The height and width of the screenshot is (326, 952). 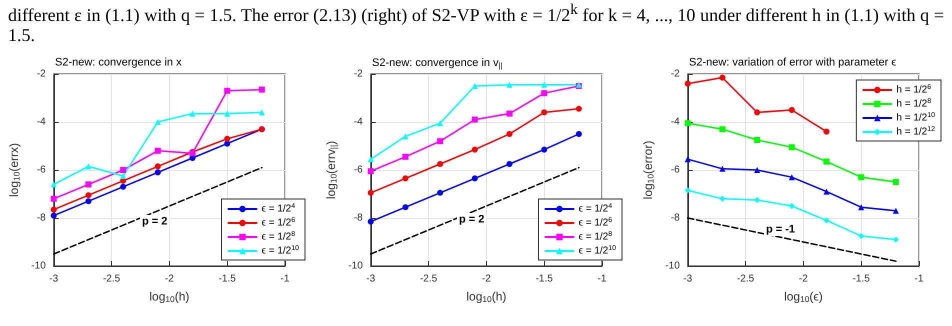 What do you see at coordinates (118, 62) in the screenshot?
I see `chart-title: S2-new: convergence in x` at bounding box center [118, 62].